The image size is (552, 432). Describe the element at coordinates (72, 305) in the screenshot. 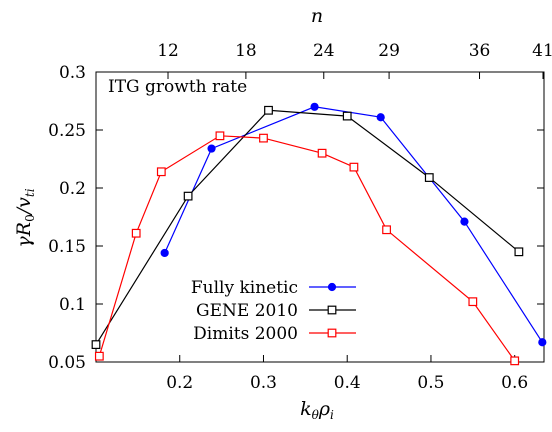

I see `y-tick-label: 0.1` at that location.